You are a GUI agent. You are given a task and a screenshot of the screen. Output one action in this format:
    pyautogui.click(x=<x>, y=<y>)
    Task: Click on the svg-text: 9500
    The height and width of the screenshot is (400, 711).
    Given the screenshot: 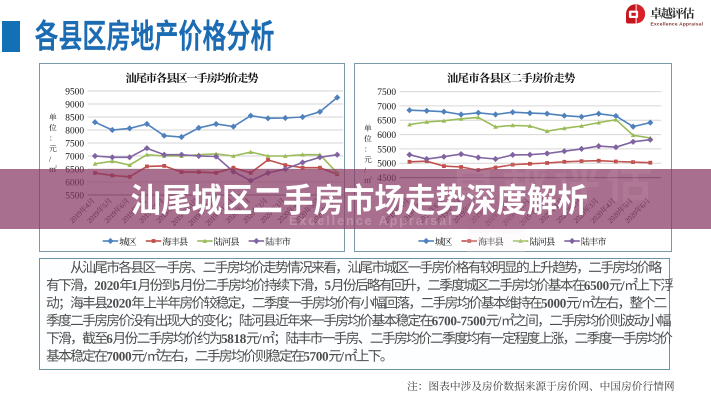 What is the action you would take?
    pyautogui.click(x=74, y=92)
    